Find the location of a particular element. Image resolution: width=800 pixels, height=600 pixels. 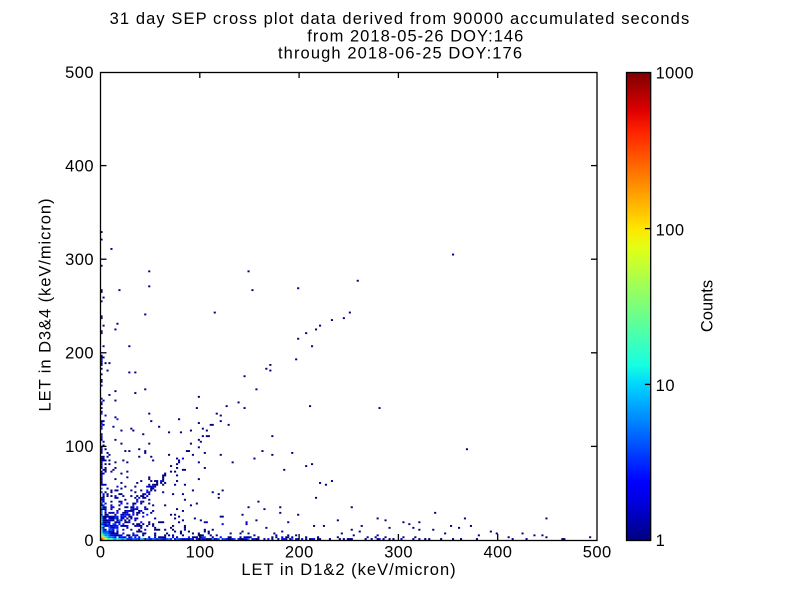

svg-text: LET in D3&4 (keV/micron) is located at coordinates (46, 305).